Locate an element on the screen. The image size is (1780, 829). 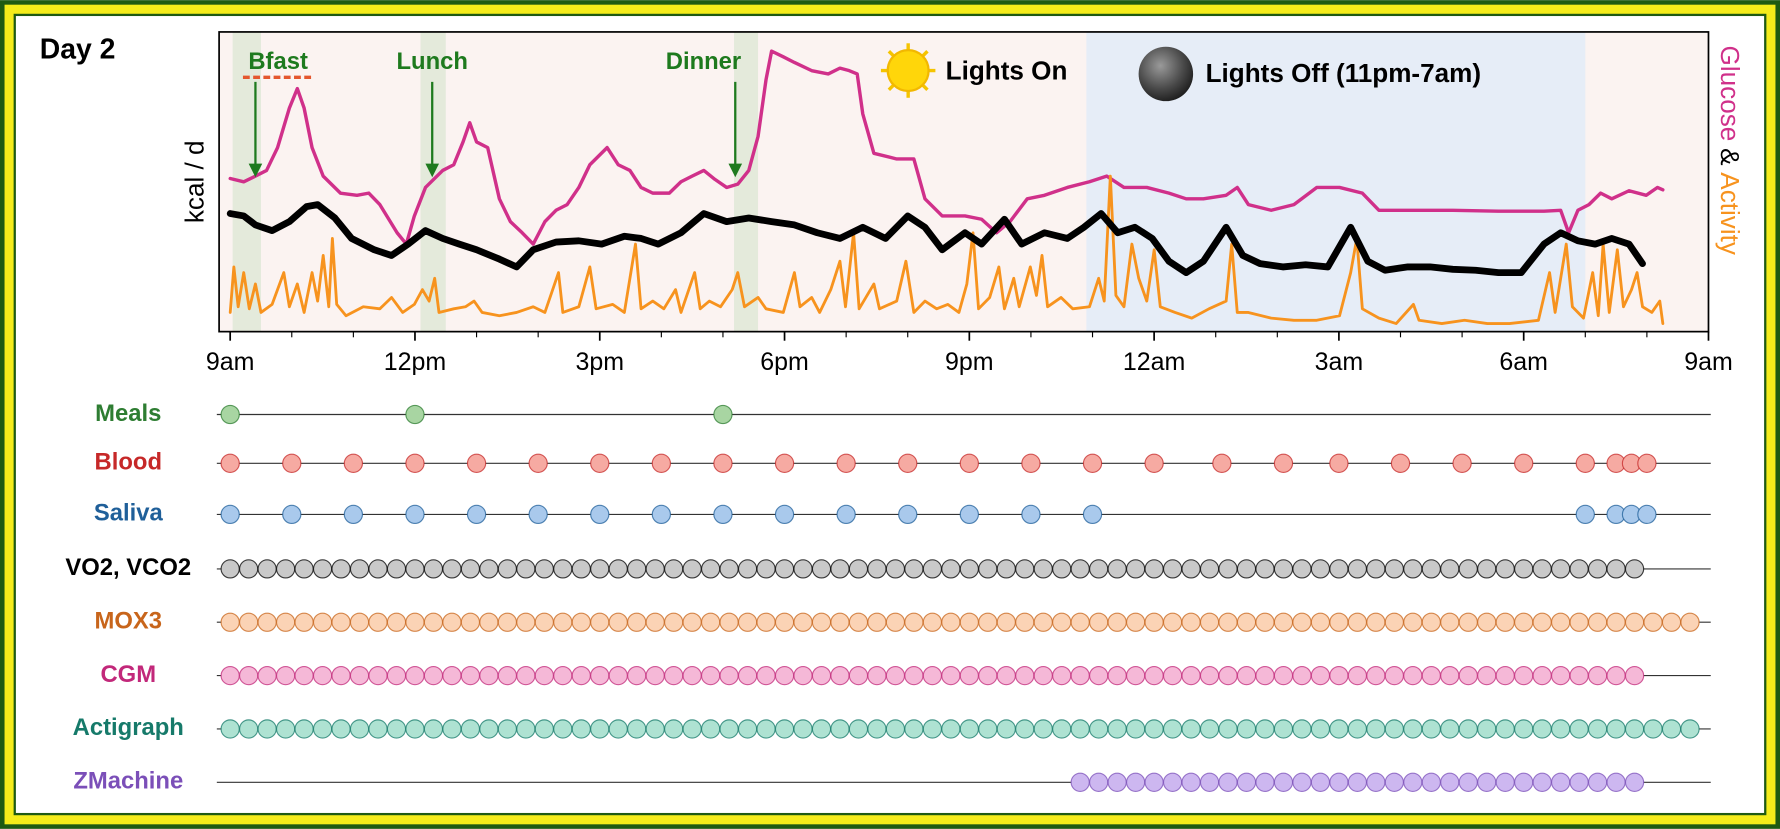
right-label-activity: Activity is located at coordinates (1730, 213).